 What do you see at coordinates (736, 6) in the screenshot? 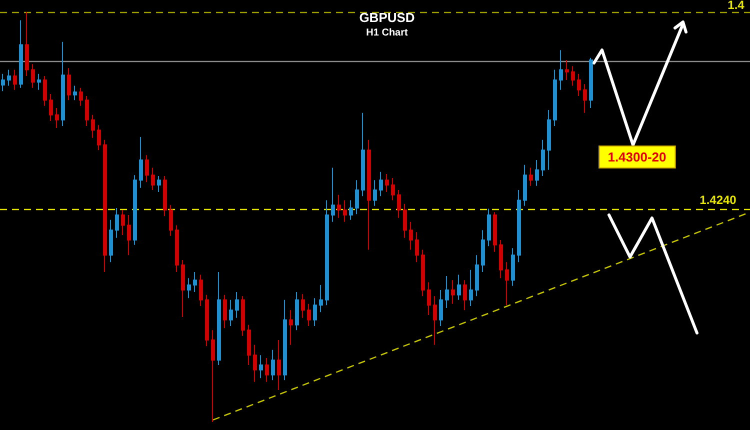
I see `annotation: 1.4` at bounding box center [736, 6].